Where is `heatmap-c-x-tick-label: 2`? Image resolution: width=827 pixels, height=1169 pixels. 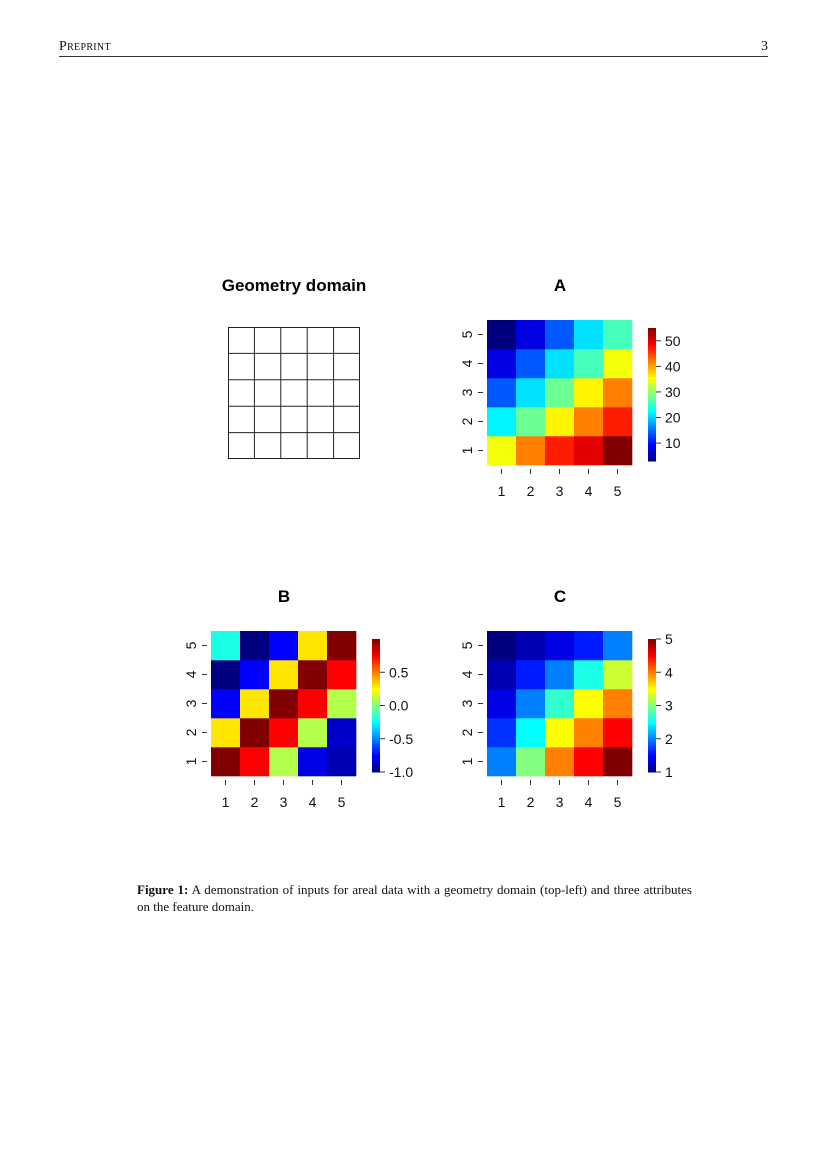
heatmap-c-x-tick-label: 2 is located at coordinates (531, 802).